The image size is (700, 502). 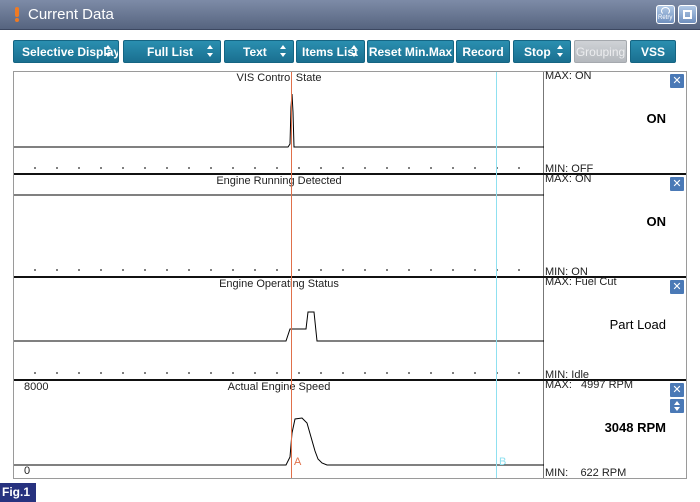 What do you see at coordinates (17, 14) in the screenshot?
I see `alert-icon` at bounding box center [17, 14].